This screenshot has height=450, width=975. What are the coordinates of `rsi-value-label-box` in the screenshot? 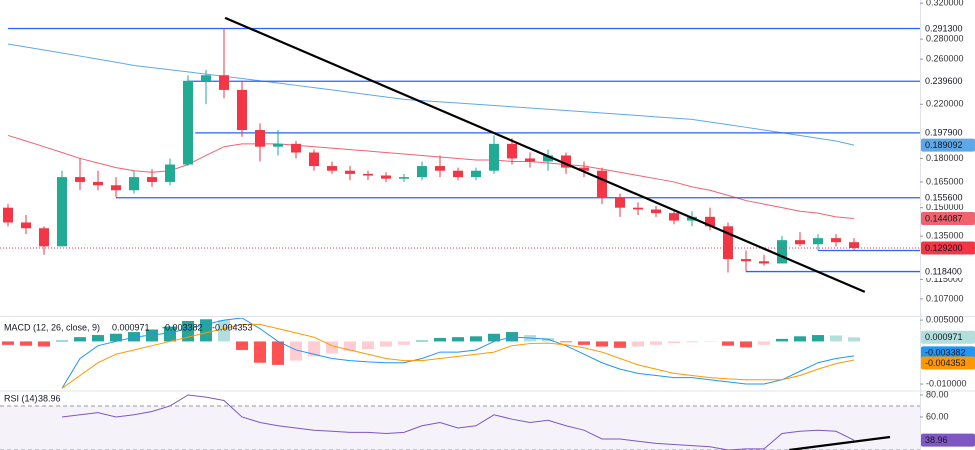 It's located at (948, 440).